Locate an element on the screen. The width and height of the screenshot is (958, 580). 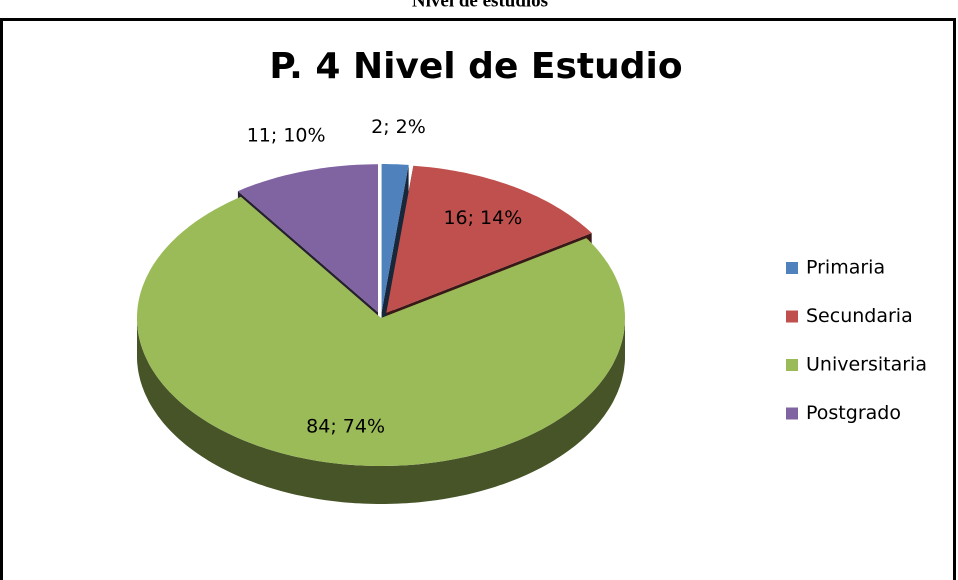
legend: Primaria Secundaria Universitaria Postgrado is located at coordinates (856, 340).